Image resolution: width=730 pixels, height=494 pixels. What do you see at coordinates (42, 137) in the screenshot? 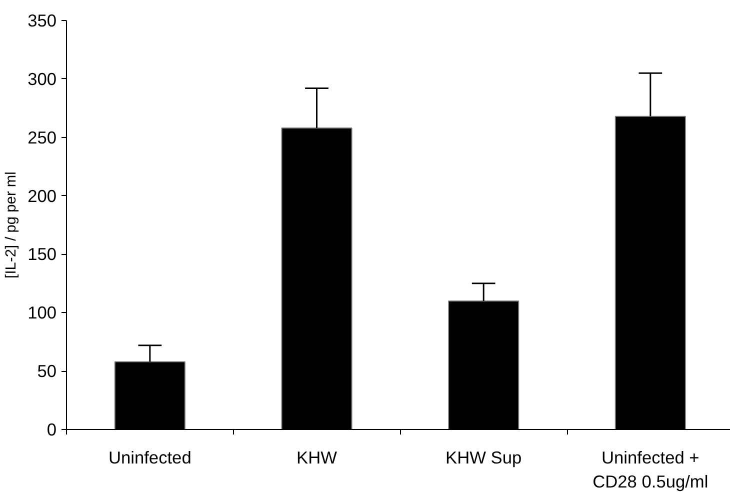
I see `y-tick-label: 250` at bounding box center [42, 137].